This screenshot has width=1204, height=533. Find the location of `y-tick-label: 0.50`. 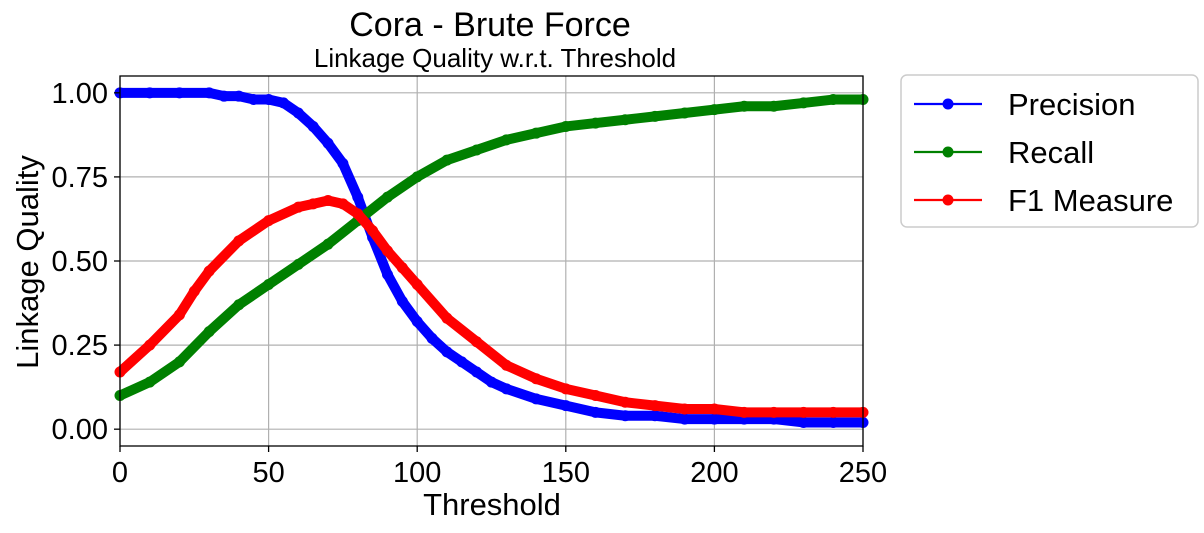

y-tick-label: 0.50 is located at coordinates (80, 262).